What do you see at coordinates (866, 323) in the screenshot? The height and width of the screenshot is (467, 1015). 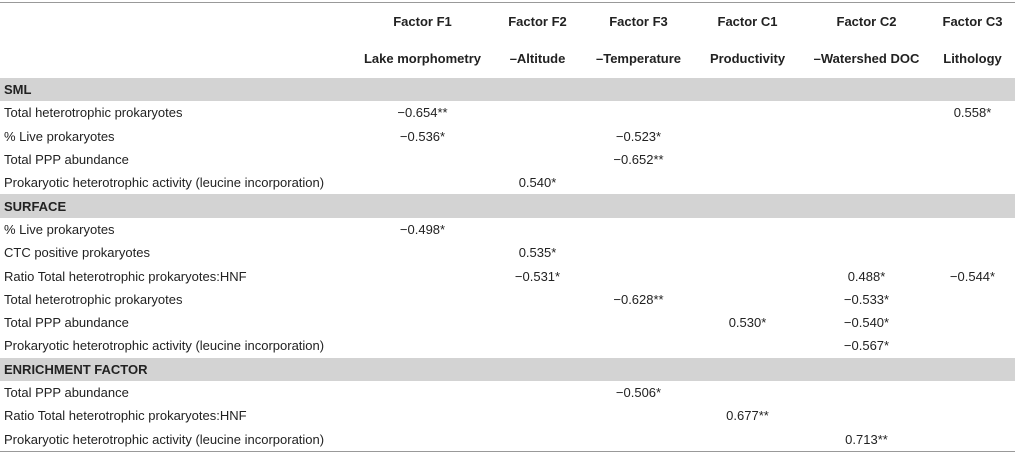 I see `cell: −0.540*` at bounding box center [866, 323].